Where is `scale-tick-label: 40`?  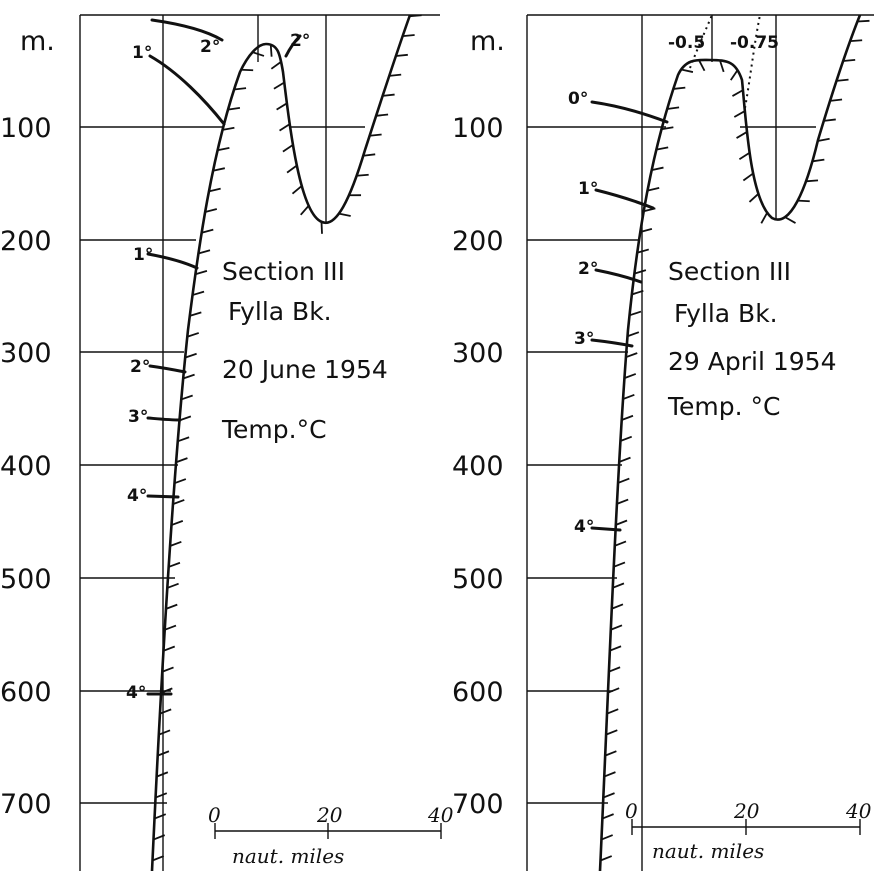
scale-tick-label: 40 is located at coordinates (858, 811).